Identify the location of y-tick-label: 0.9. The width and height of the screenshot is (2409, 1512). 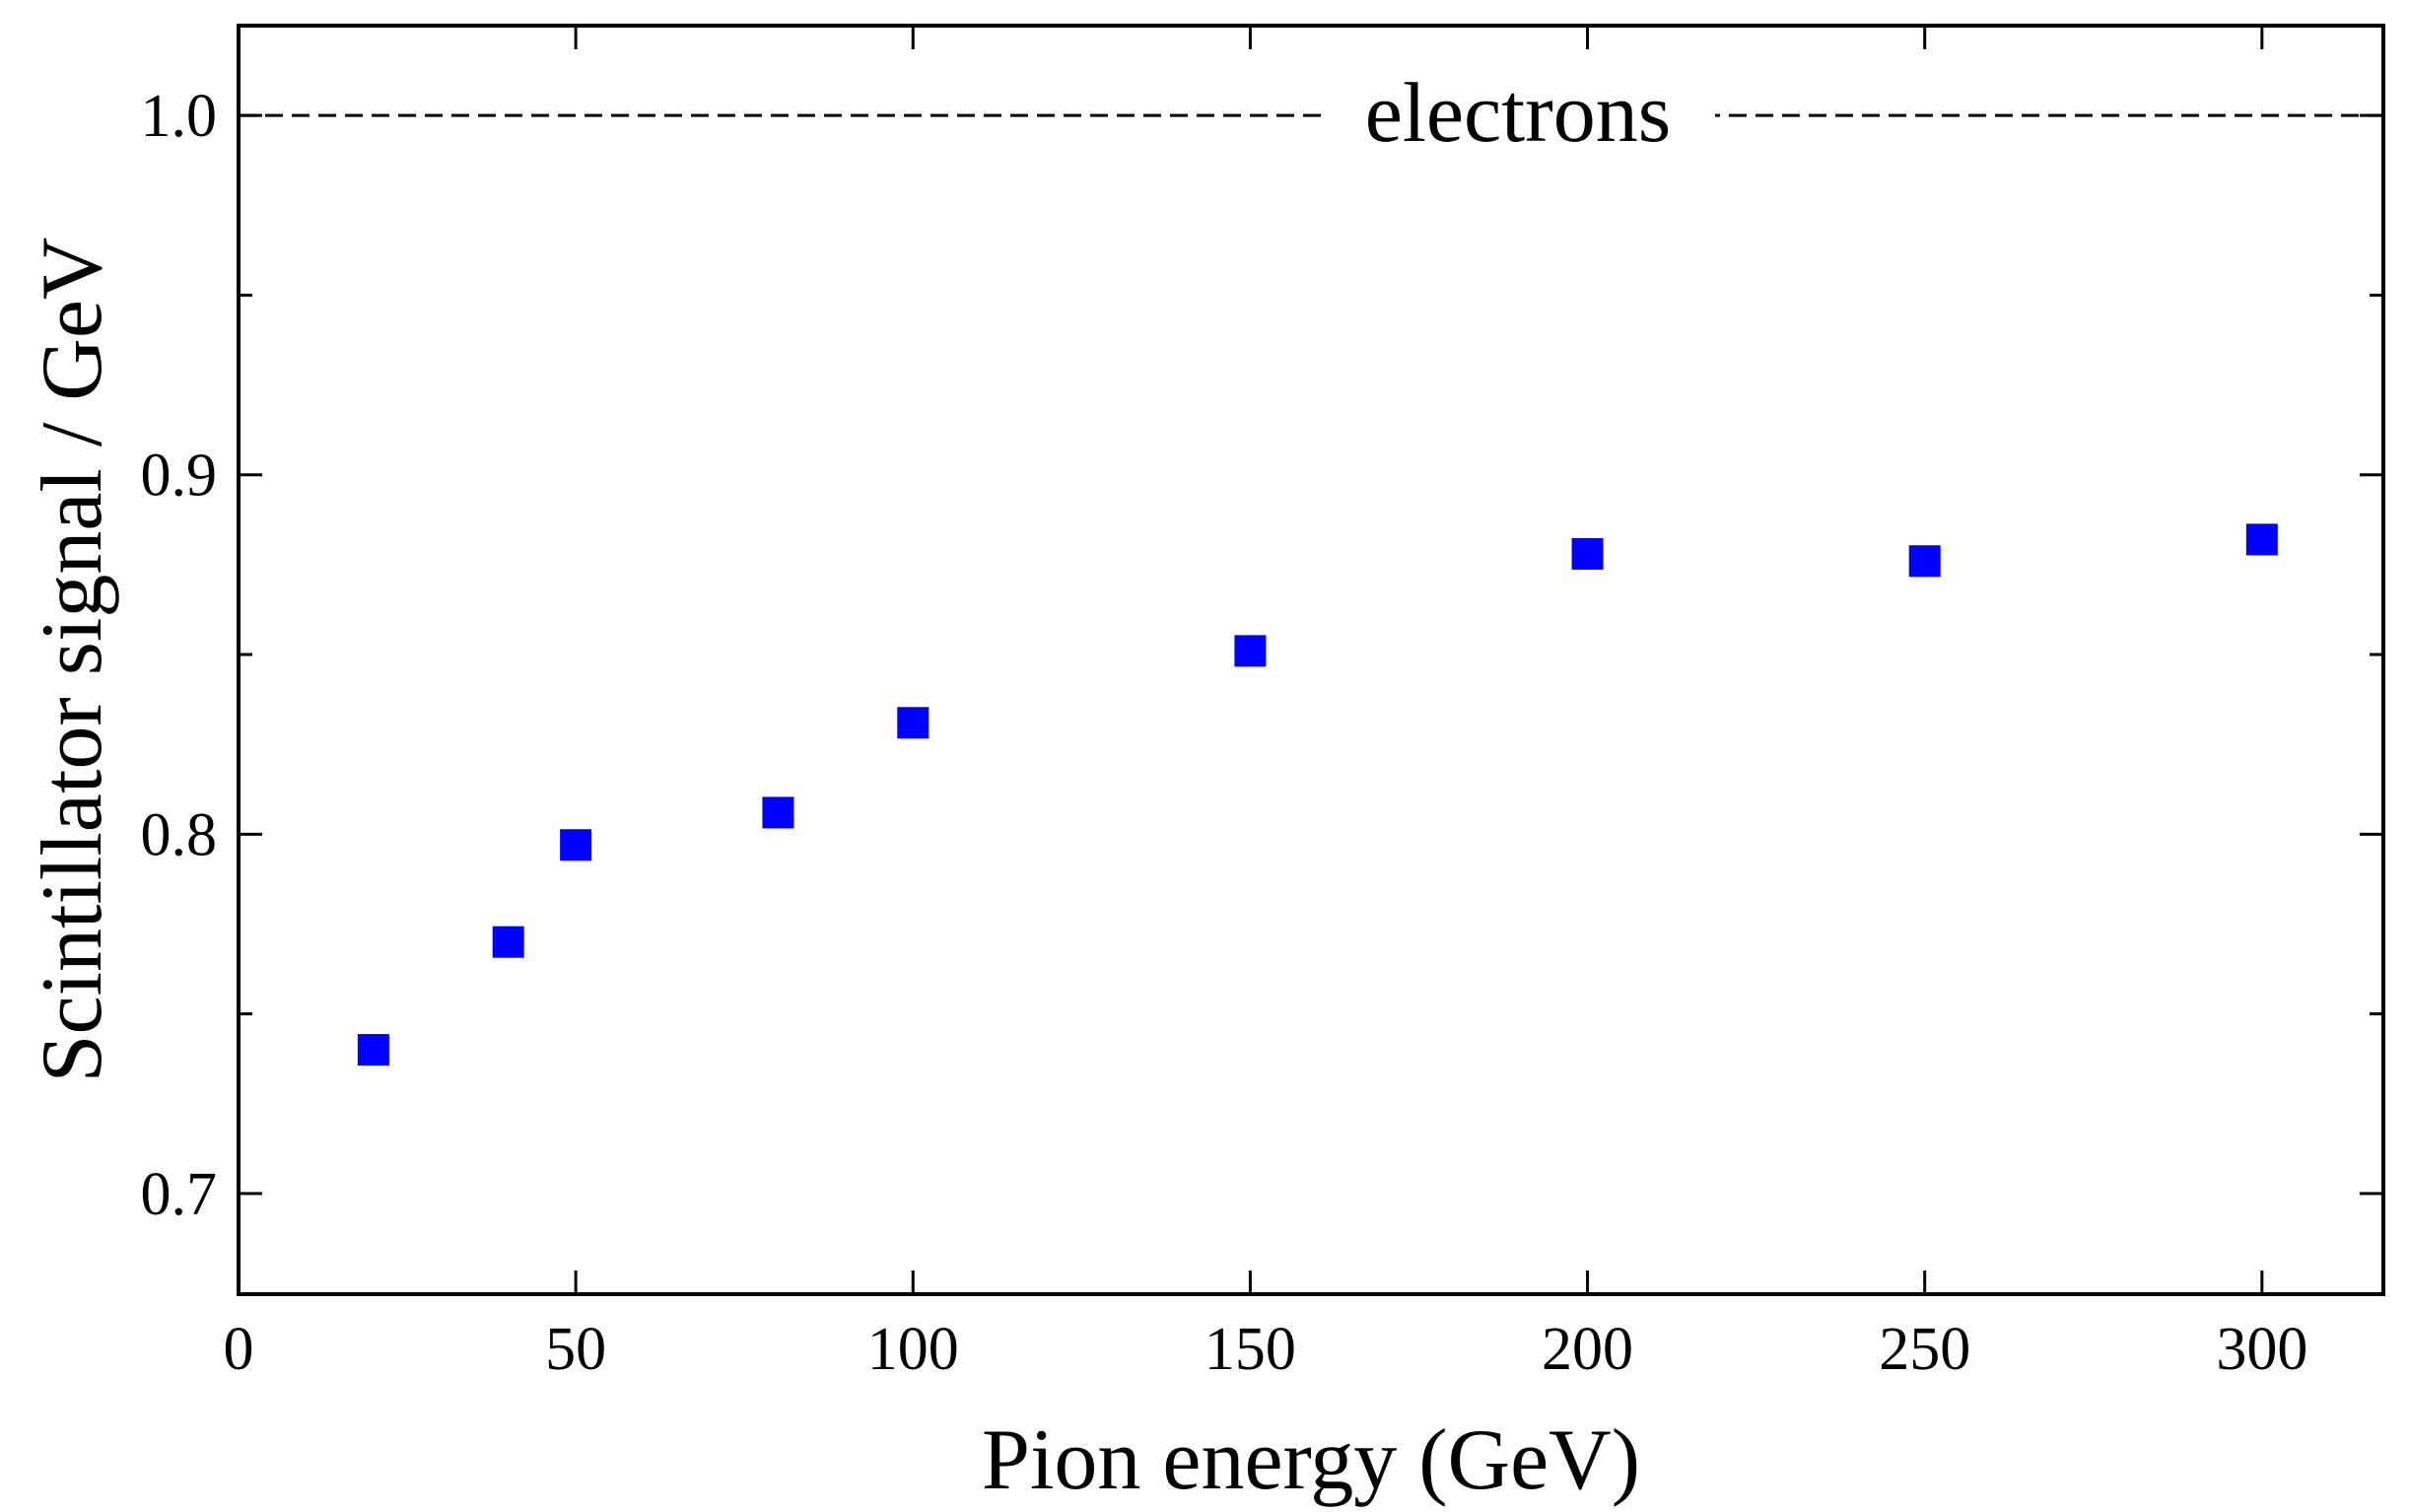
(179, 477).